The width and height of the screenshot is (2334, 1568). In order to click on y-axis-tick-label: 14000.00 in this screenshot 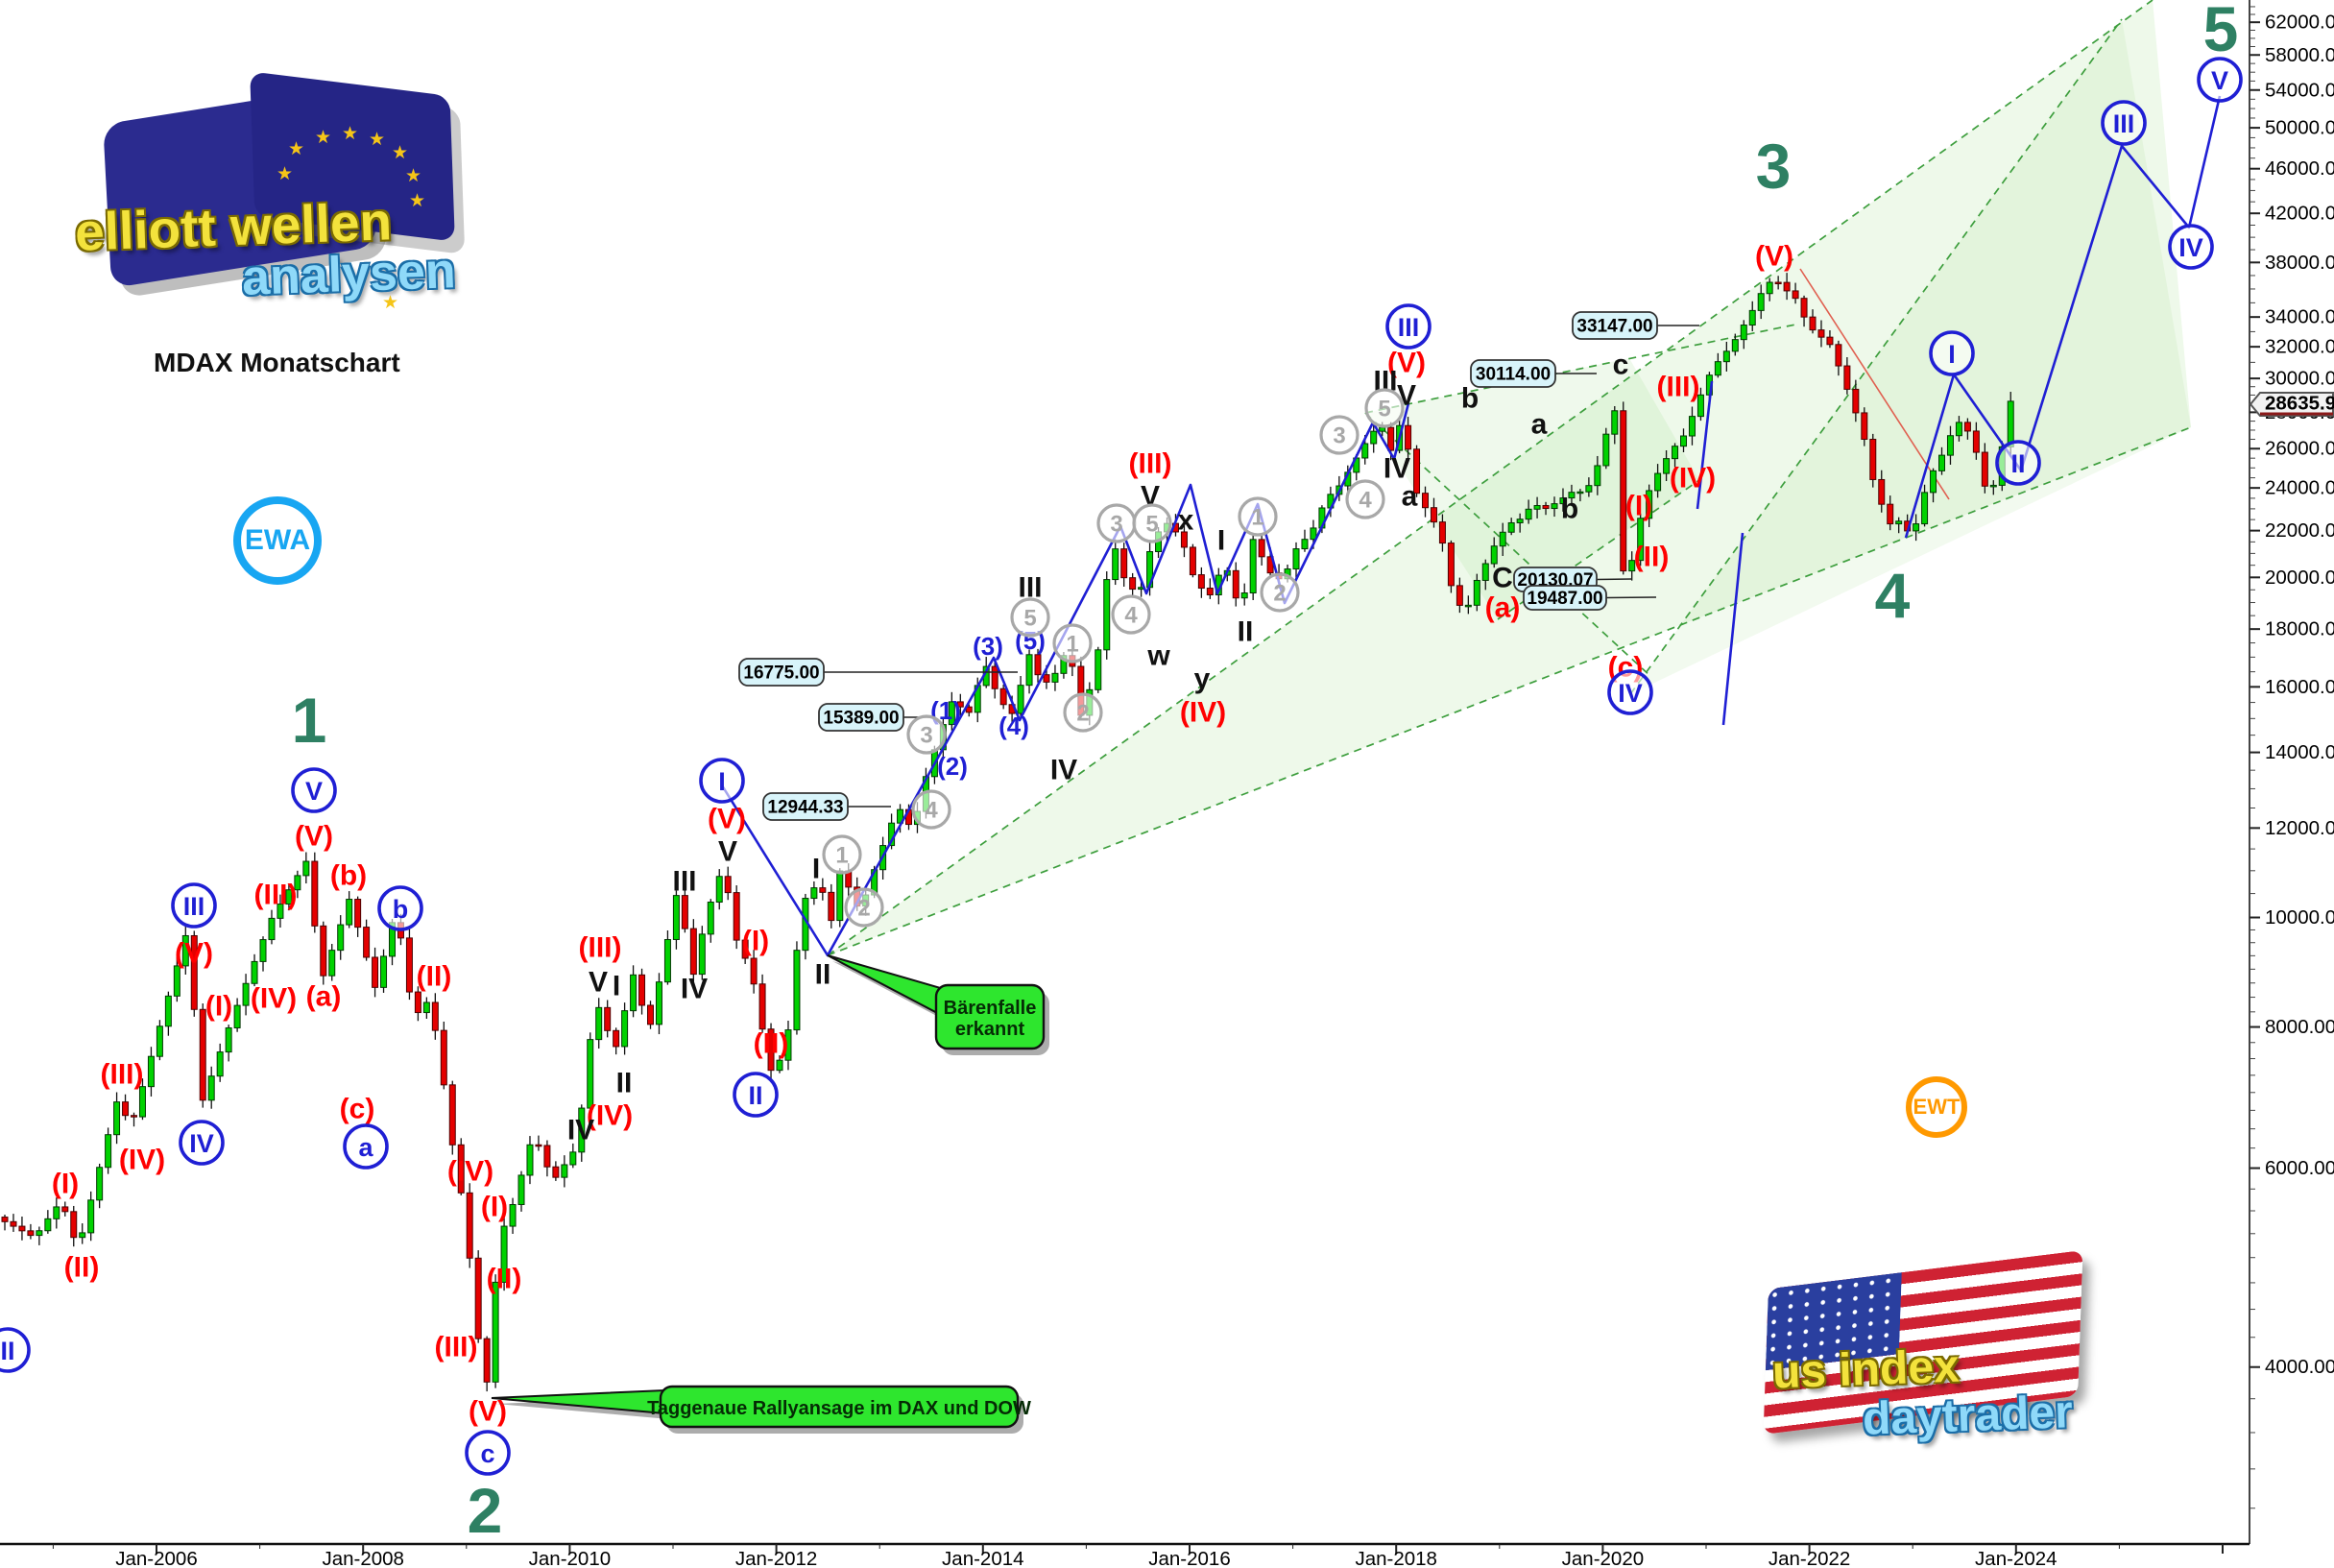, I will do `click(2299, 752)`.